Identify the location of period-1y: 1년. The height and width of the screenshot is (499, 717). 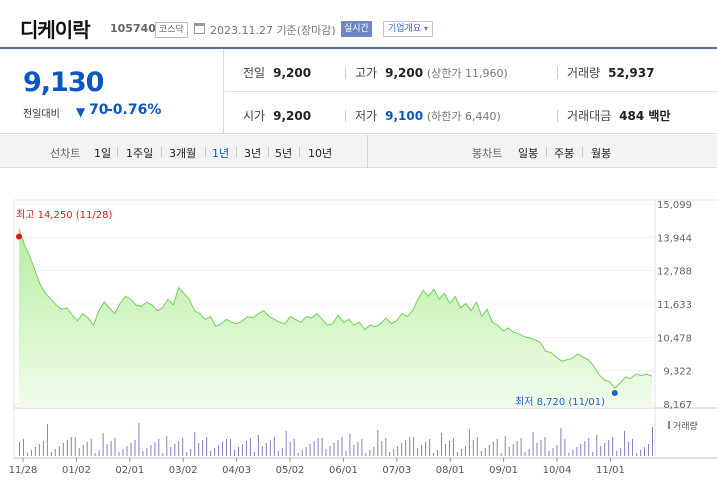
(221, 153).